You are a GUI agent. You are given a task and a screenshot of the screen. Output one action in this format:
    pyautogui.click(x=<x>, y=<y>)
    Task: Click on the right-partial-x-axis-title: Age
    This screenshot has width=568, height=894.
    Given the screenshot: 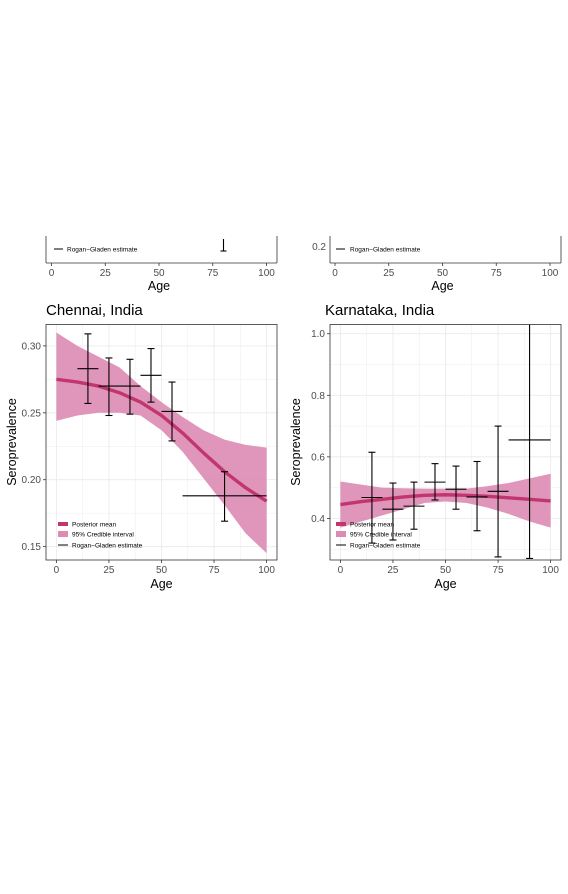 What is the action you would take?
    pyautogui.click(x=442, y=286)
    